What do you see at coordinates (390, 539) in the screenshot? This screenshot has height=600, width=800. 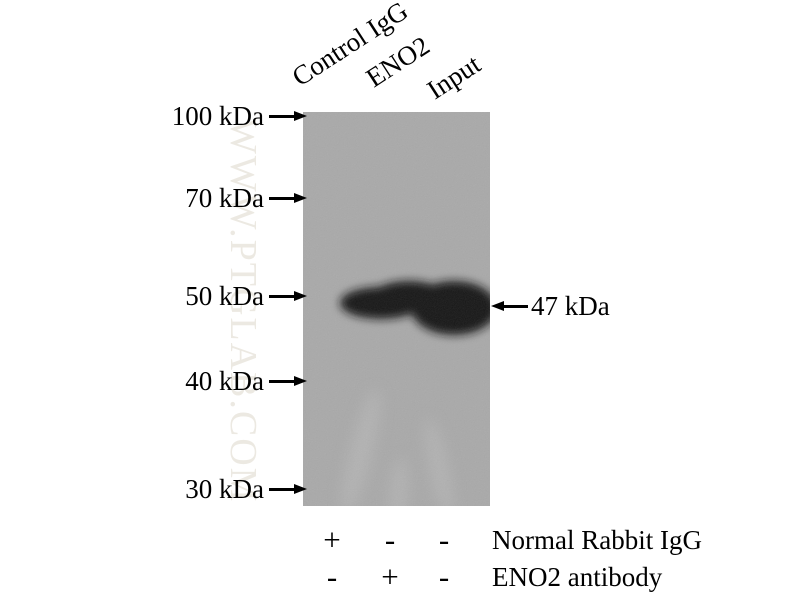 I see `condition-sign-lane2: -` at bounding box center [390, 539].